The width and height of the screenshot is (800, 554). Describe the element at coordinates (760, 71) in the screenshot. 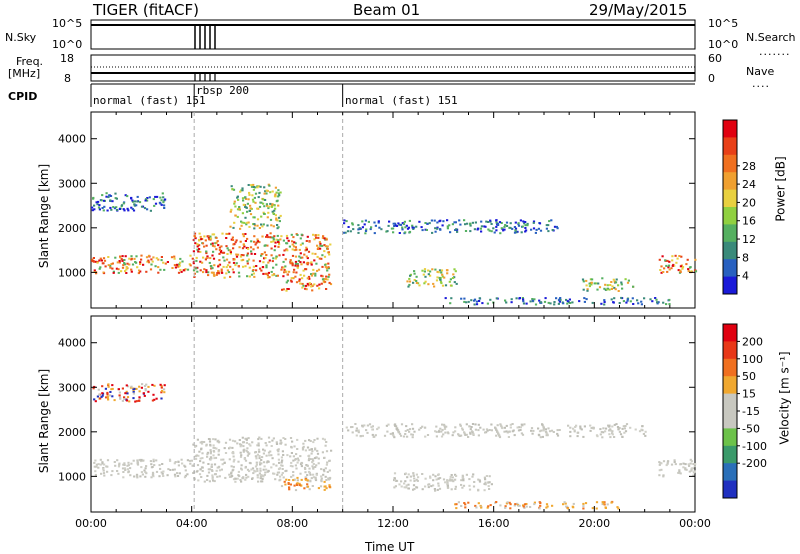

I see `nave-label: Nave` at that location.